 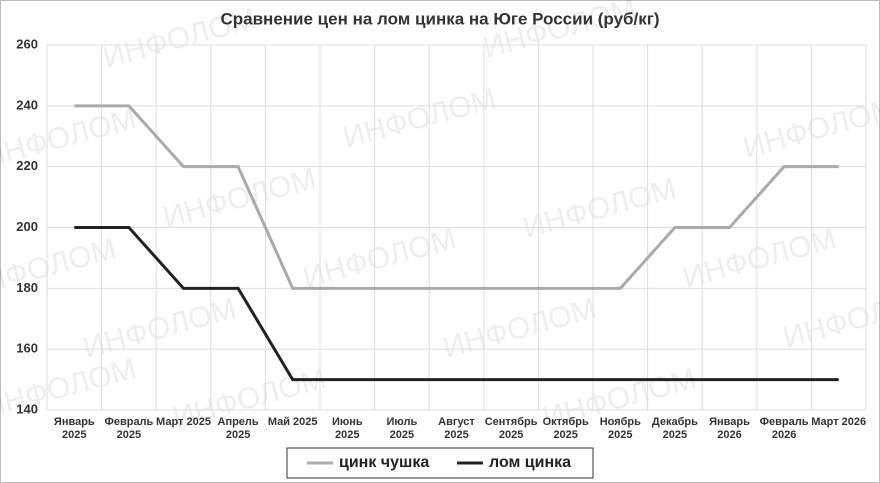 What do you see at coordinates (674, 428) in the screenshot?
I see `x-tick-label: Декабрь 2025` at bounding box center [674, 428].